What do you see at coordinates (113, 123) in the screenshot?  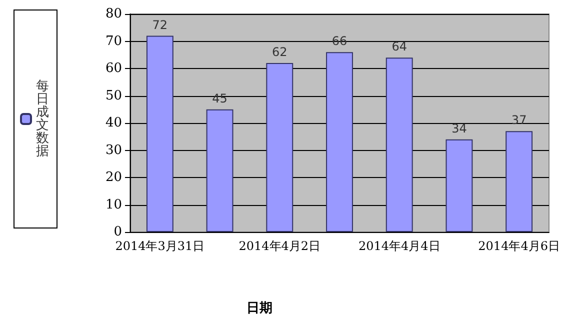 I see `y-tick-label: 40` at bounding box center [113, 123].